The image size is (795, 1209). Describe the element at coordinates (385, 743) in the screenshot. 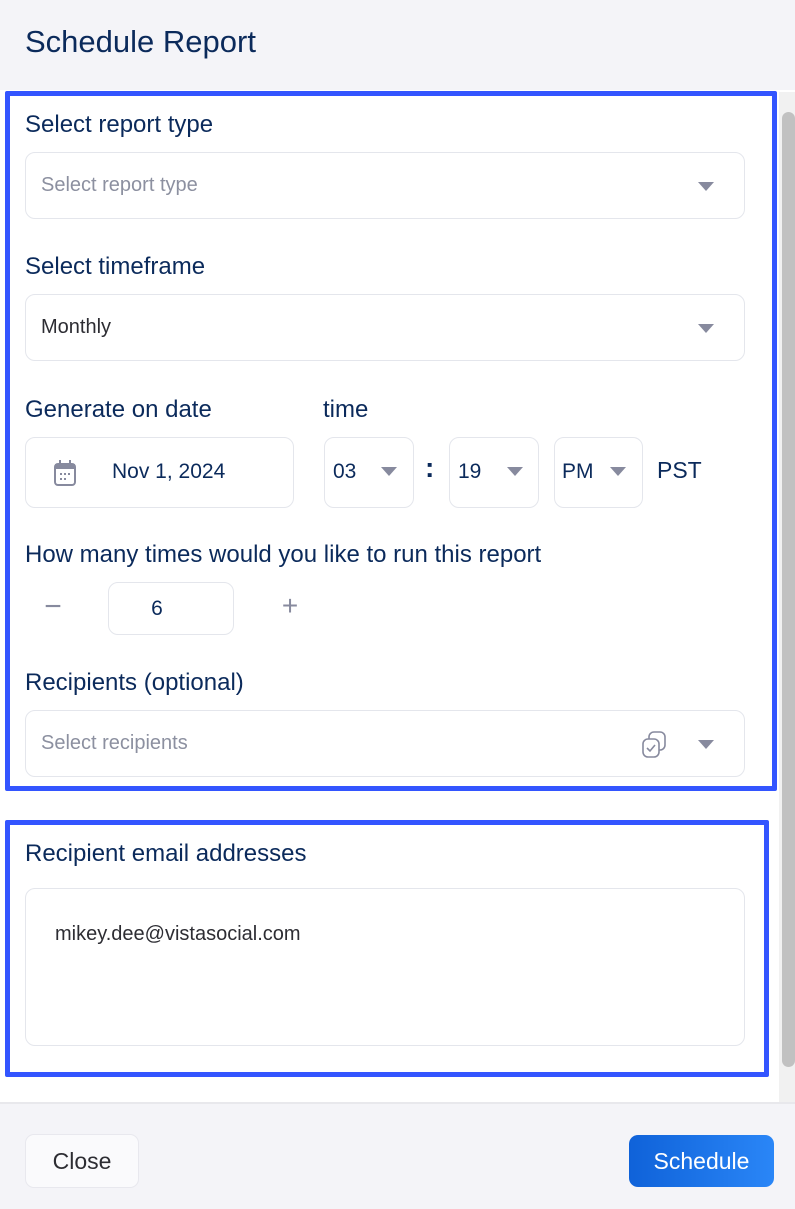

I see `recipients-select: Select recipients` at that location.